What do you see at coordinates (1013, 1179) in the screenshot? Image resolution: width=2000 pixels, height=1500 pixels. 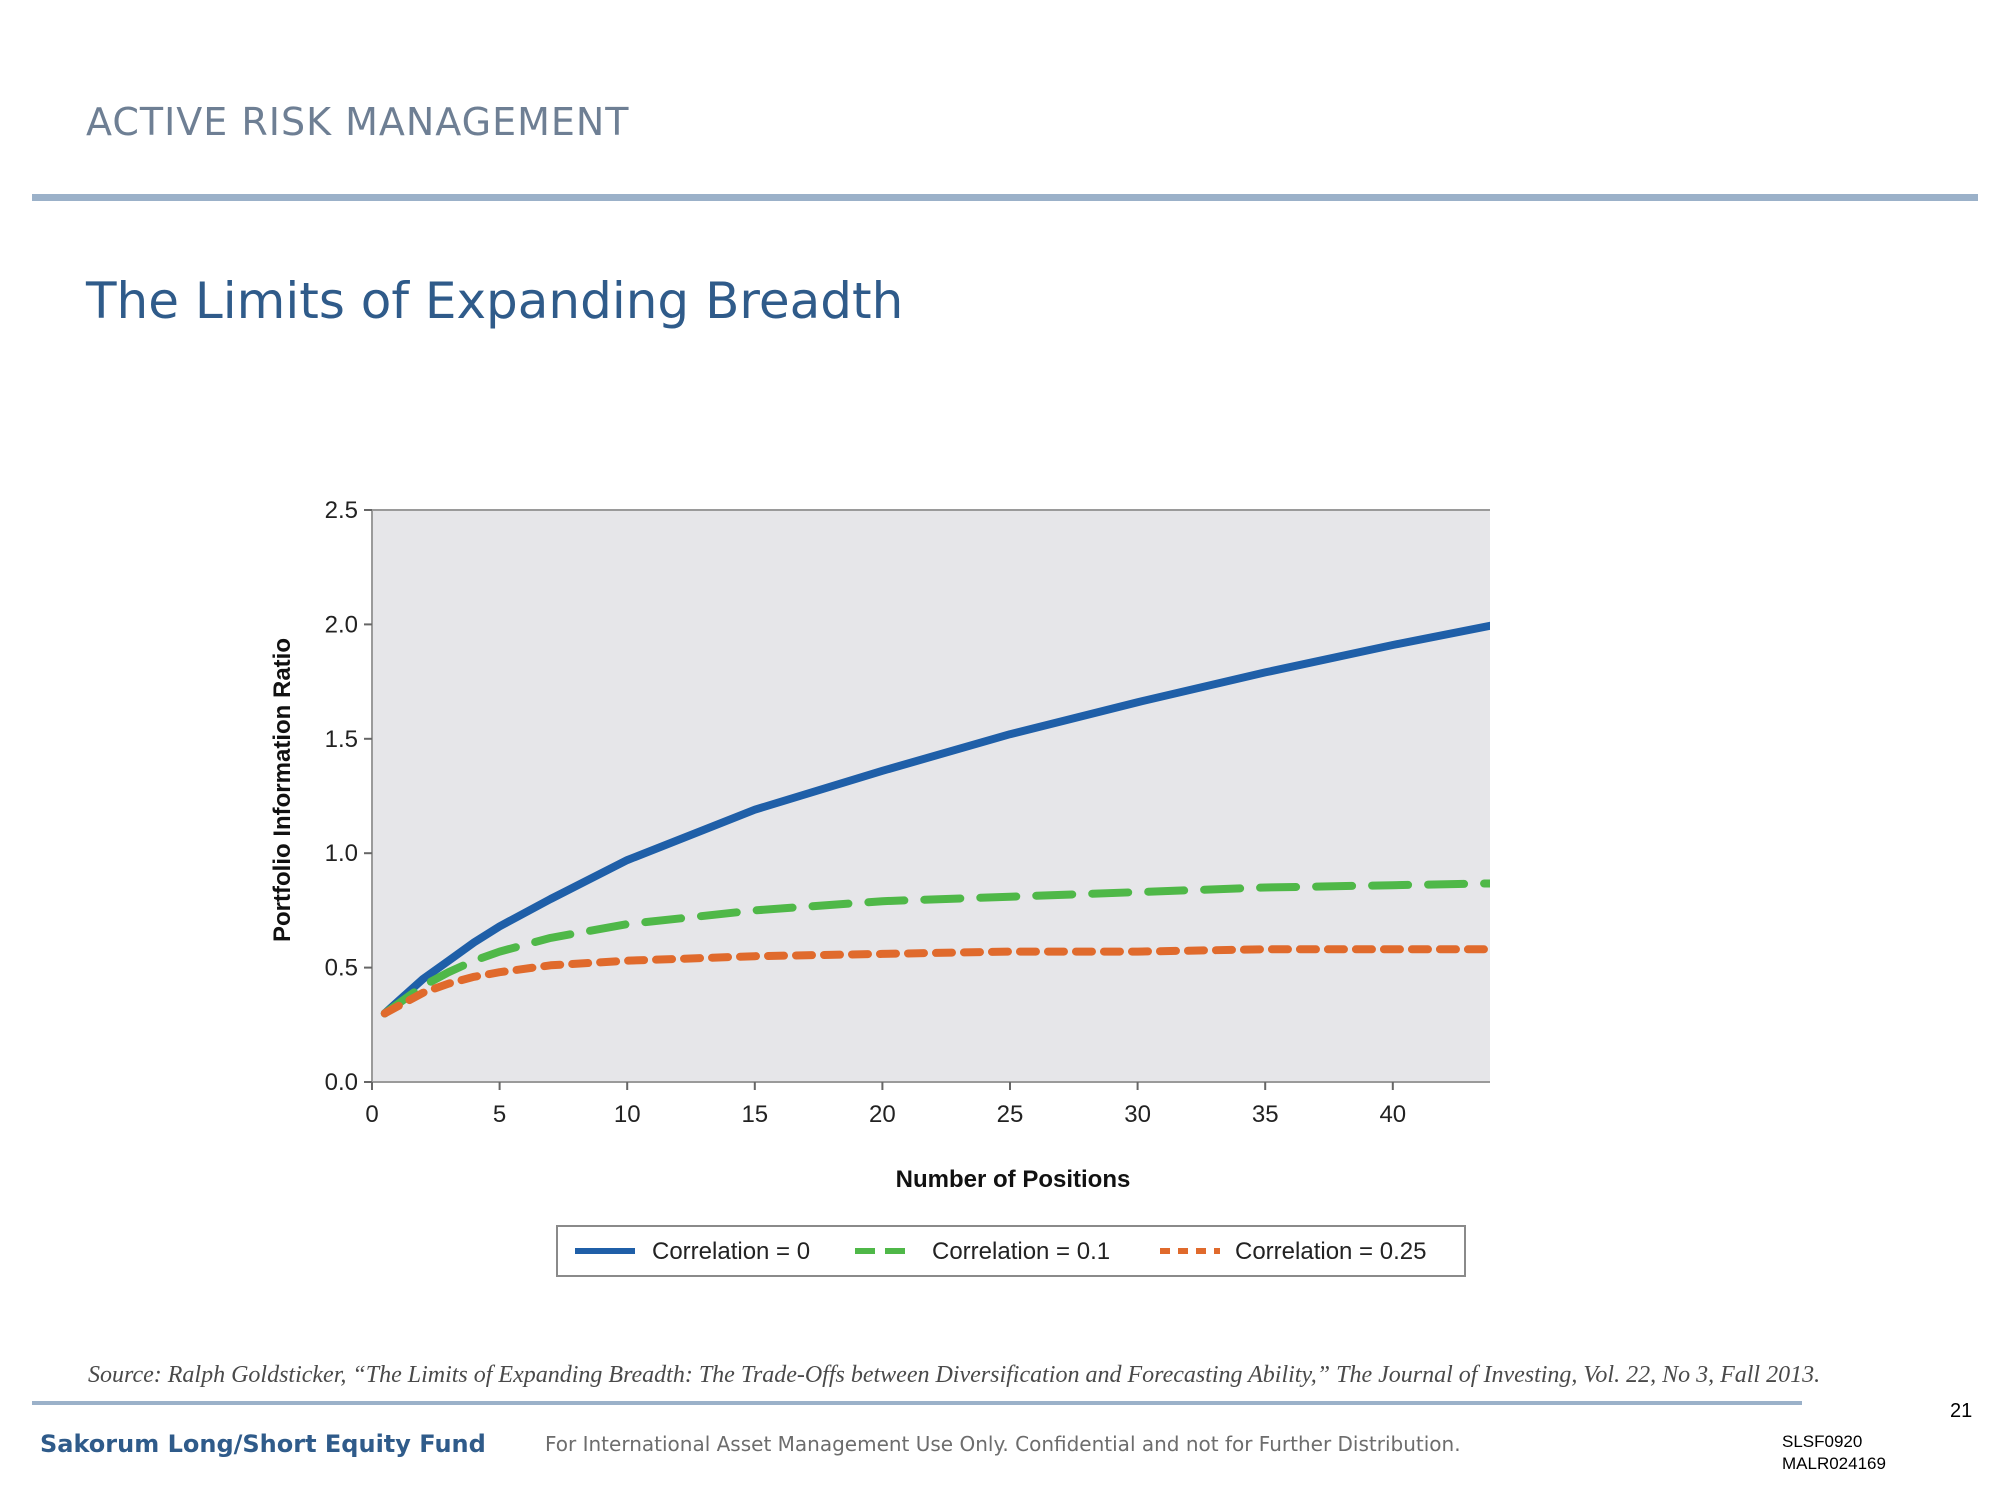 I see `x-axis-label: Number of Positions` at bounding box center [1013, 1179].